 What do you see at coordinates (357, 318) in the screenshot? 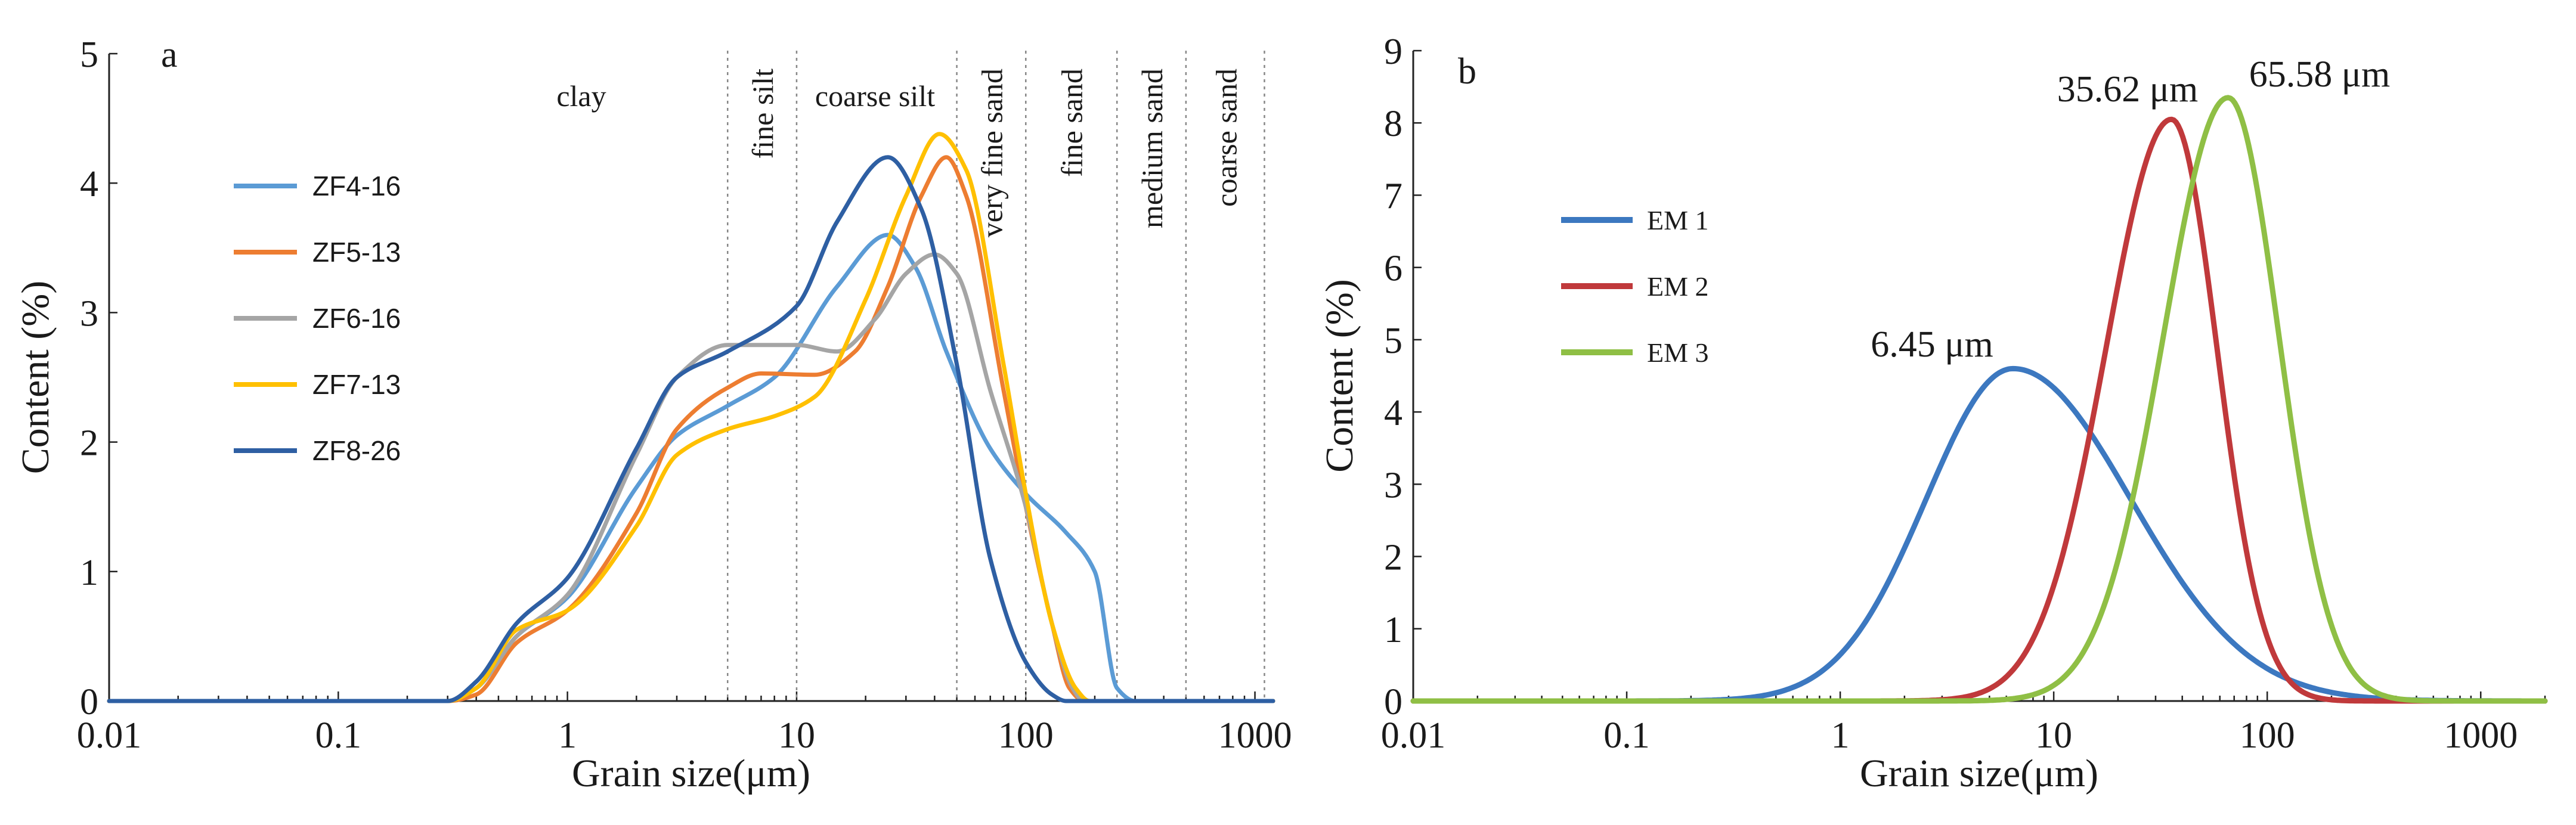
I see `legend-label: ZF6-16` at bounding box center [357, 318].